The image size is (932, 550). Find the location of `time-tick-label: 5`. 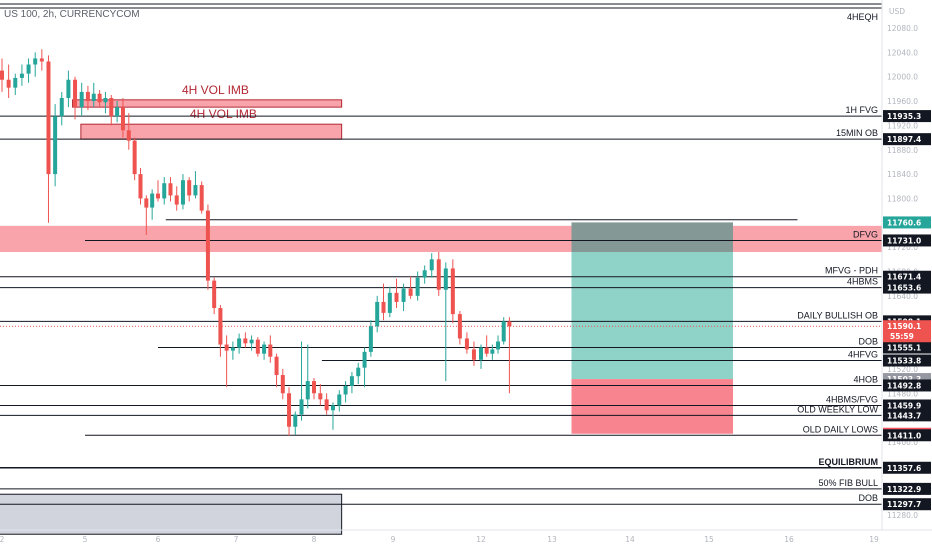

time-tick-label: 5 is located at coordinates (85, 539).